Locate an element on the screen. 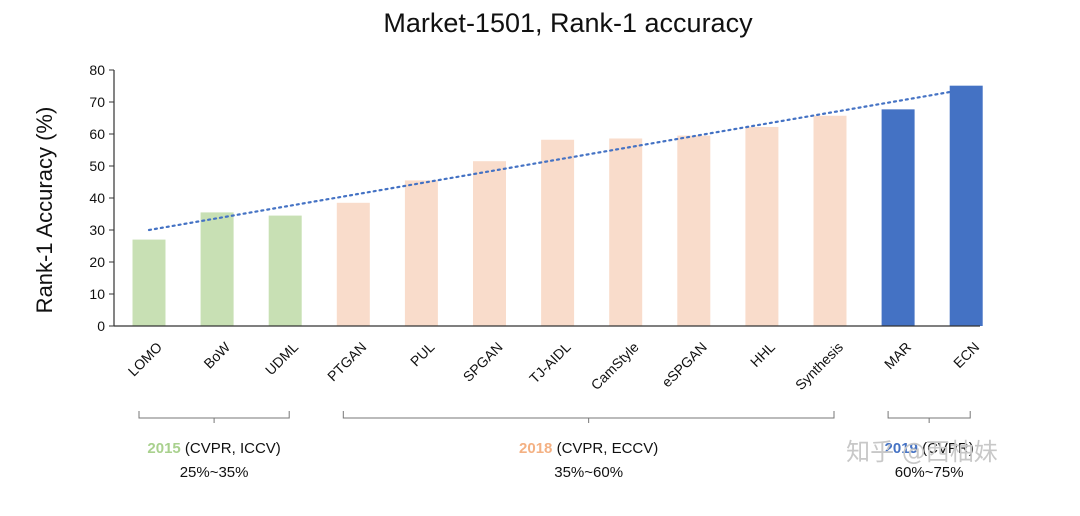 This screenshot has width=1080, height=516. group-range: 60%~75% is located at coordinates (929, 472).